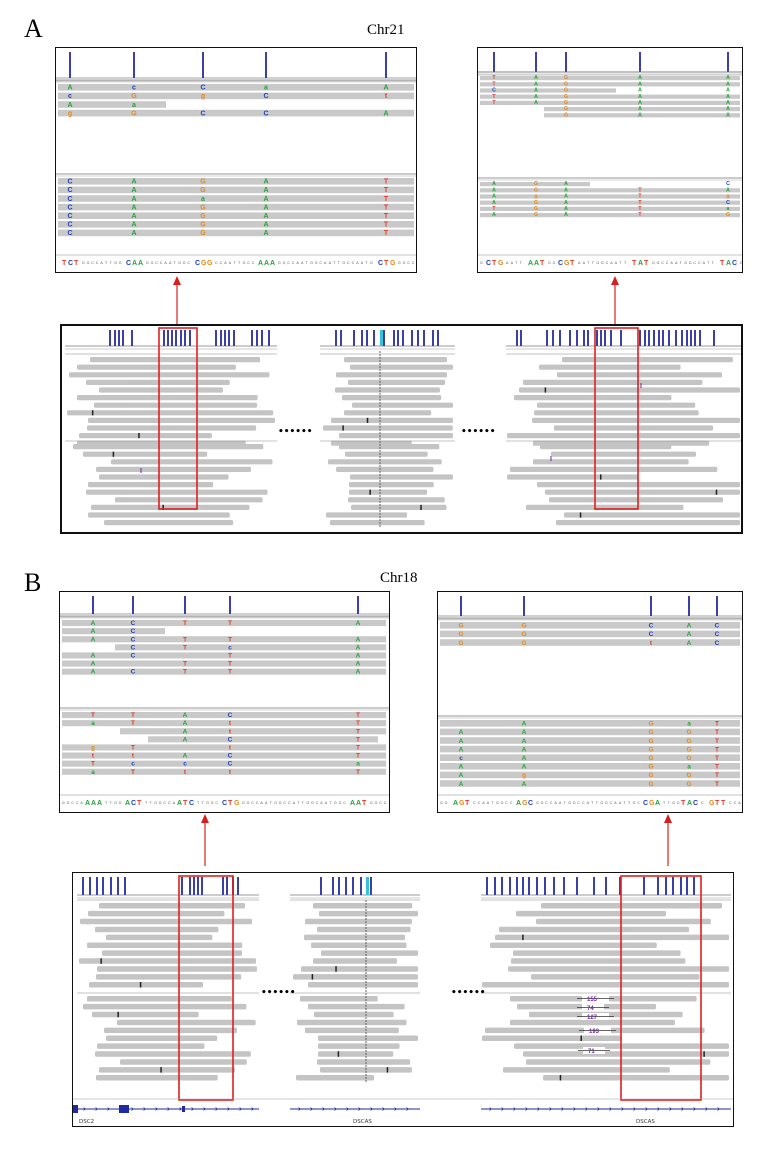 This screenshot has width=778, height=1167. Describe the element at coordinates (461, 758) in the screenshot. I see `mismatch-base: c` at that location.